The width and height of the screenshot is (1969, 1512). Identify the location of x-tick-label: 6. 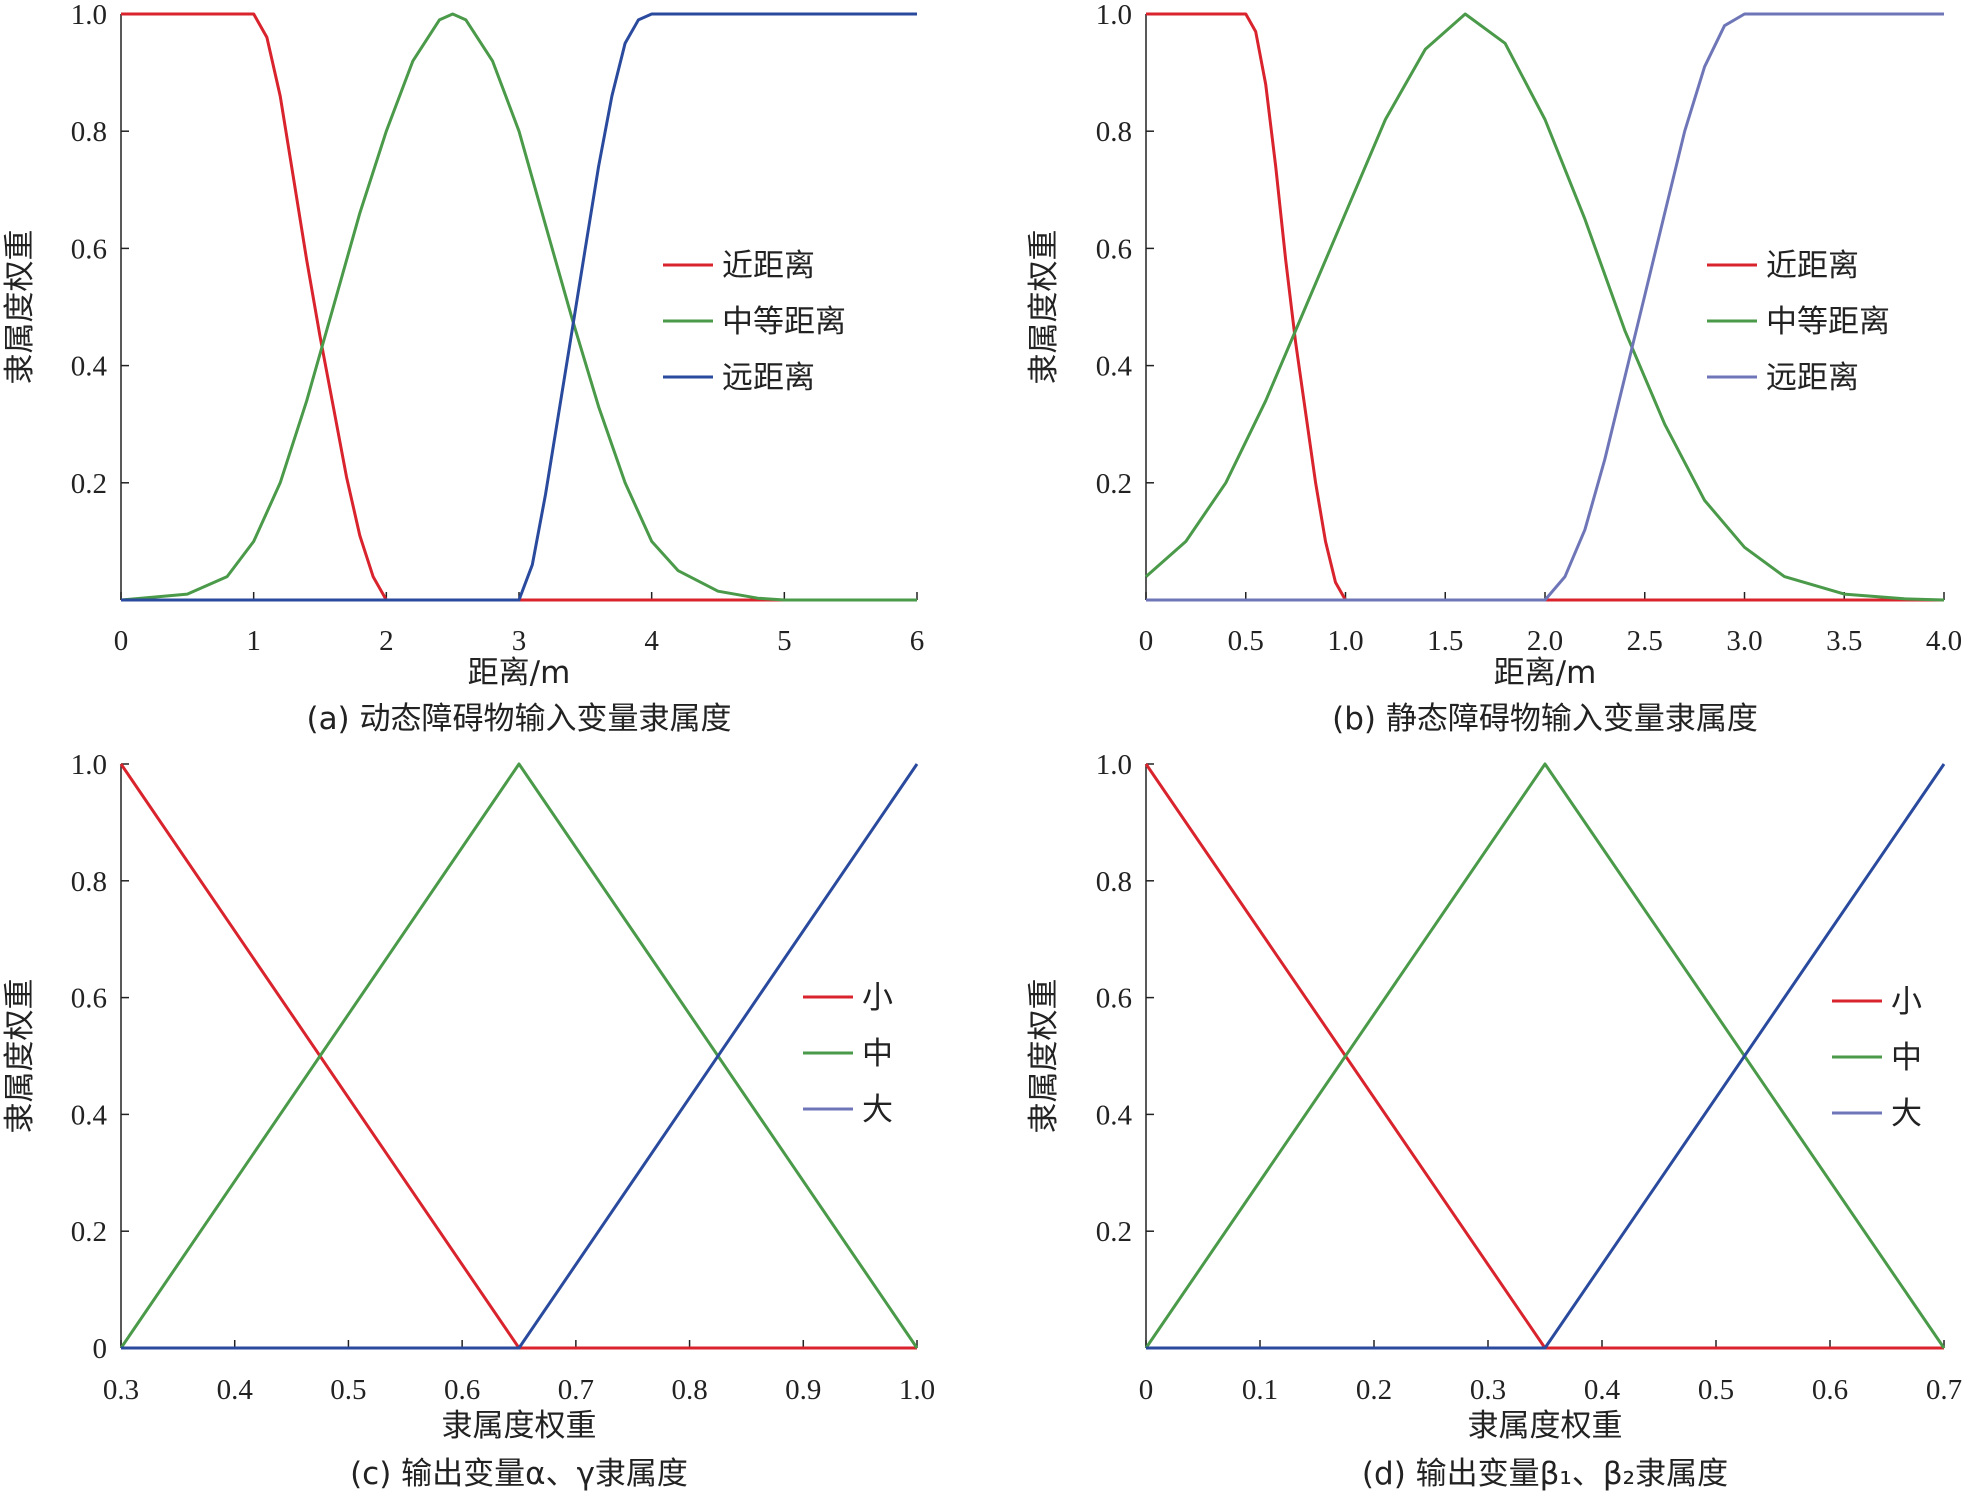
(917, 641).